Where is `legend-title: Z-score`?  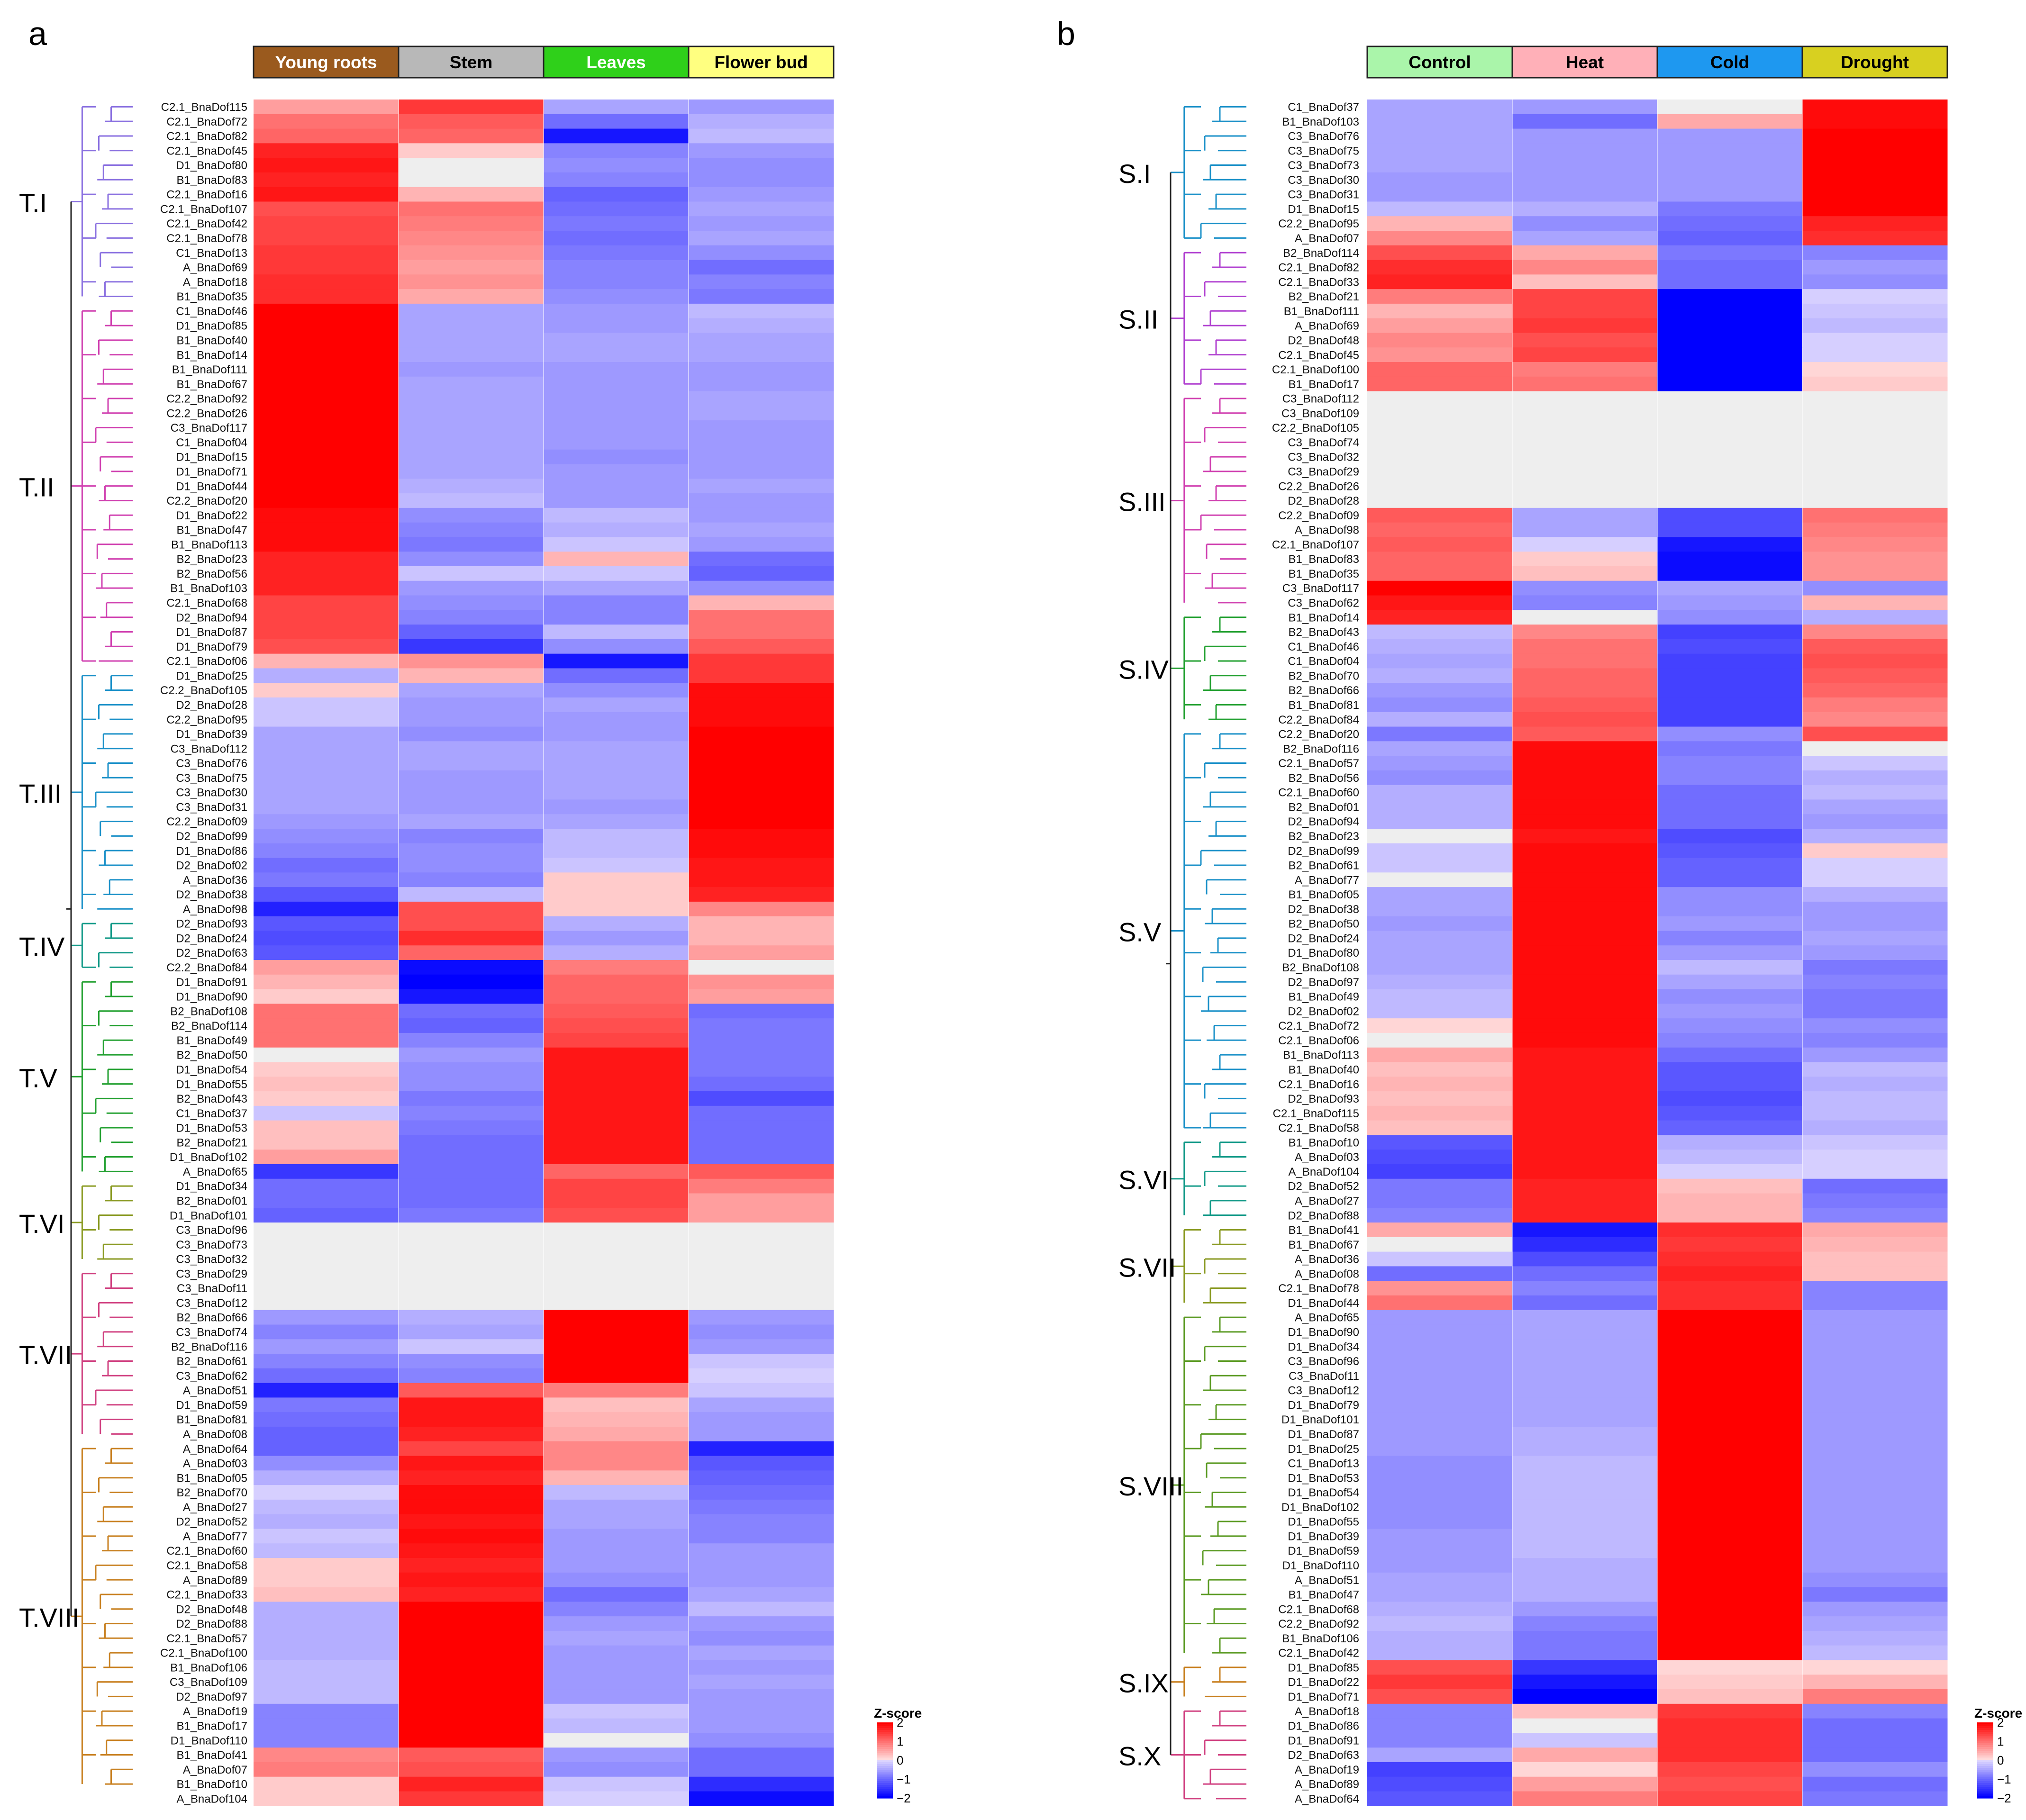 legend-title: Z-score is located at coordinates (1998, 1713).